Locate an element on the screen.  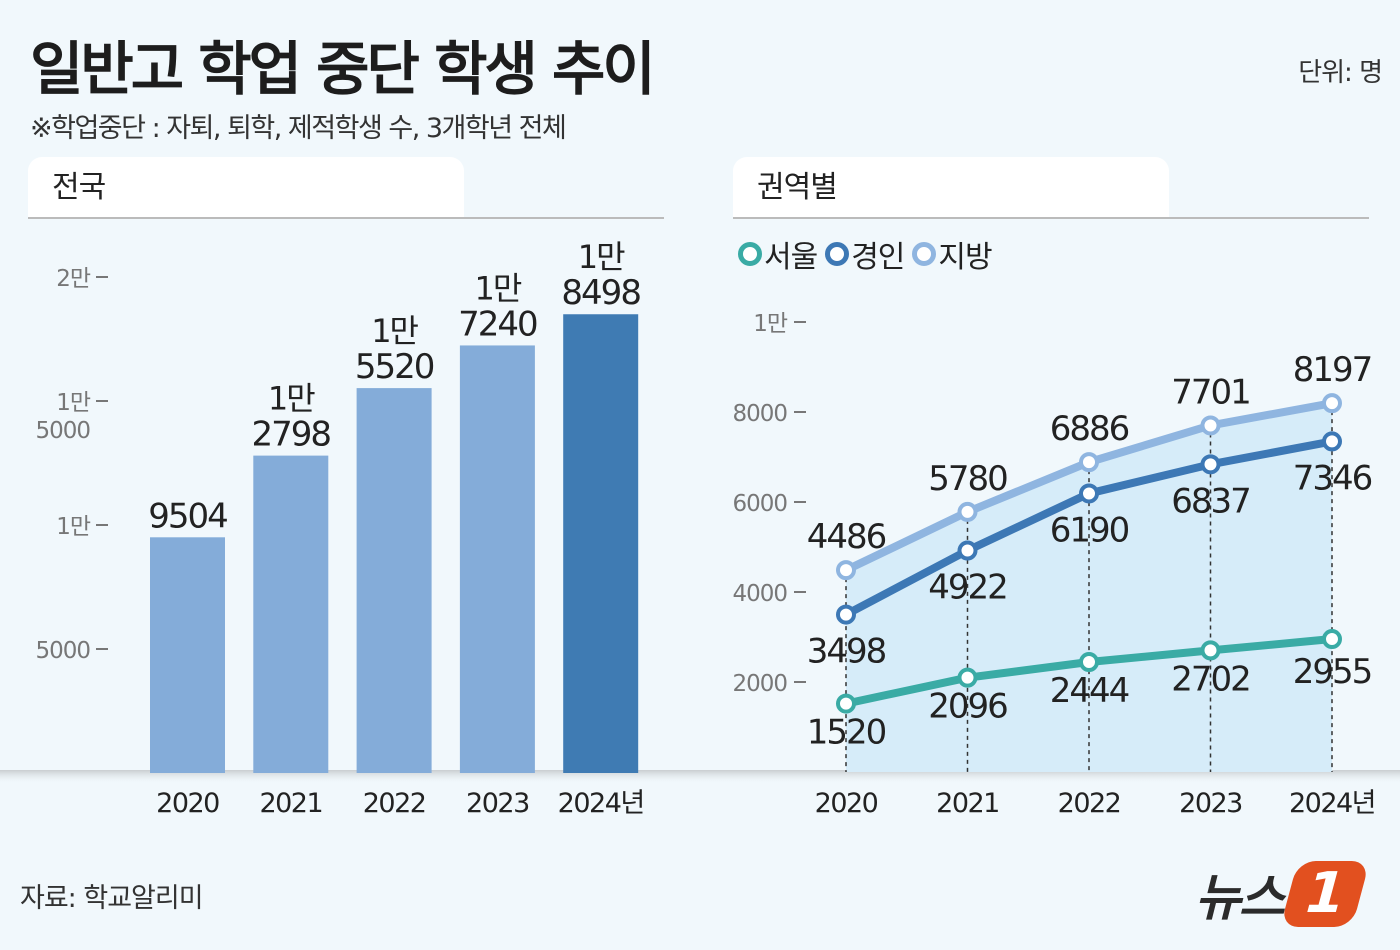
panel-title-regional: 권역별 is located at coordinates (951, 187).